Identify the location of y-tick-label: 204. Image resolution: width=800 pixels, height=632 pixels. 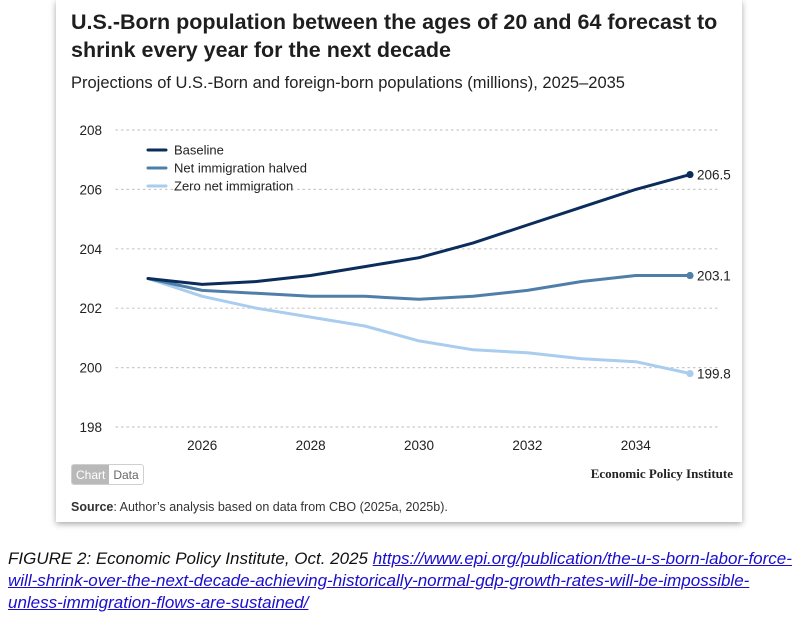
(90, 249).